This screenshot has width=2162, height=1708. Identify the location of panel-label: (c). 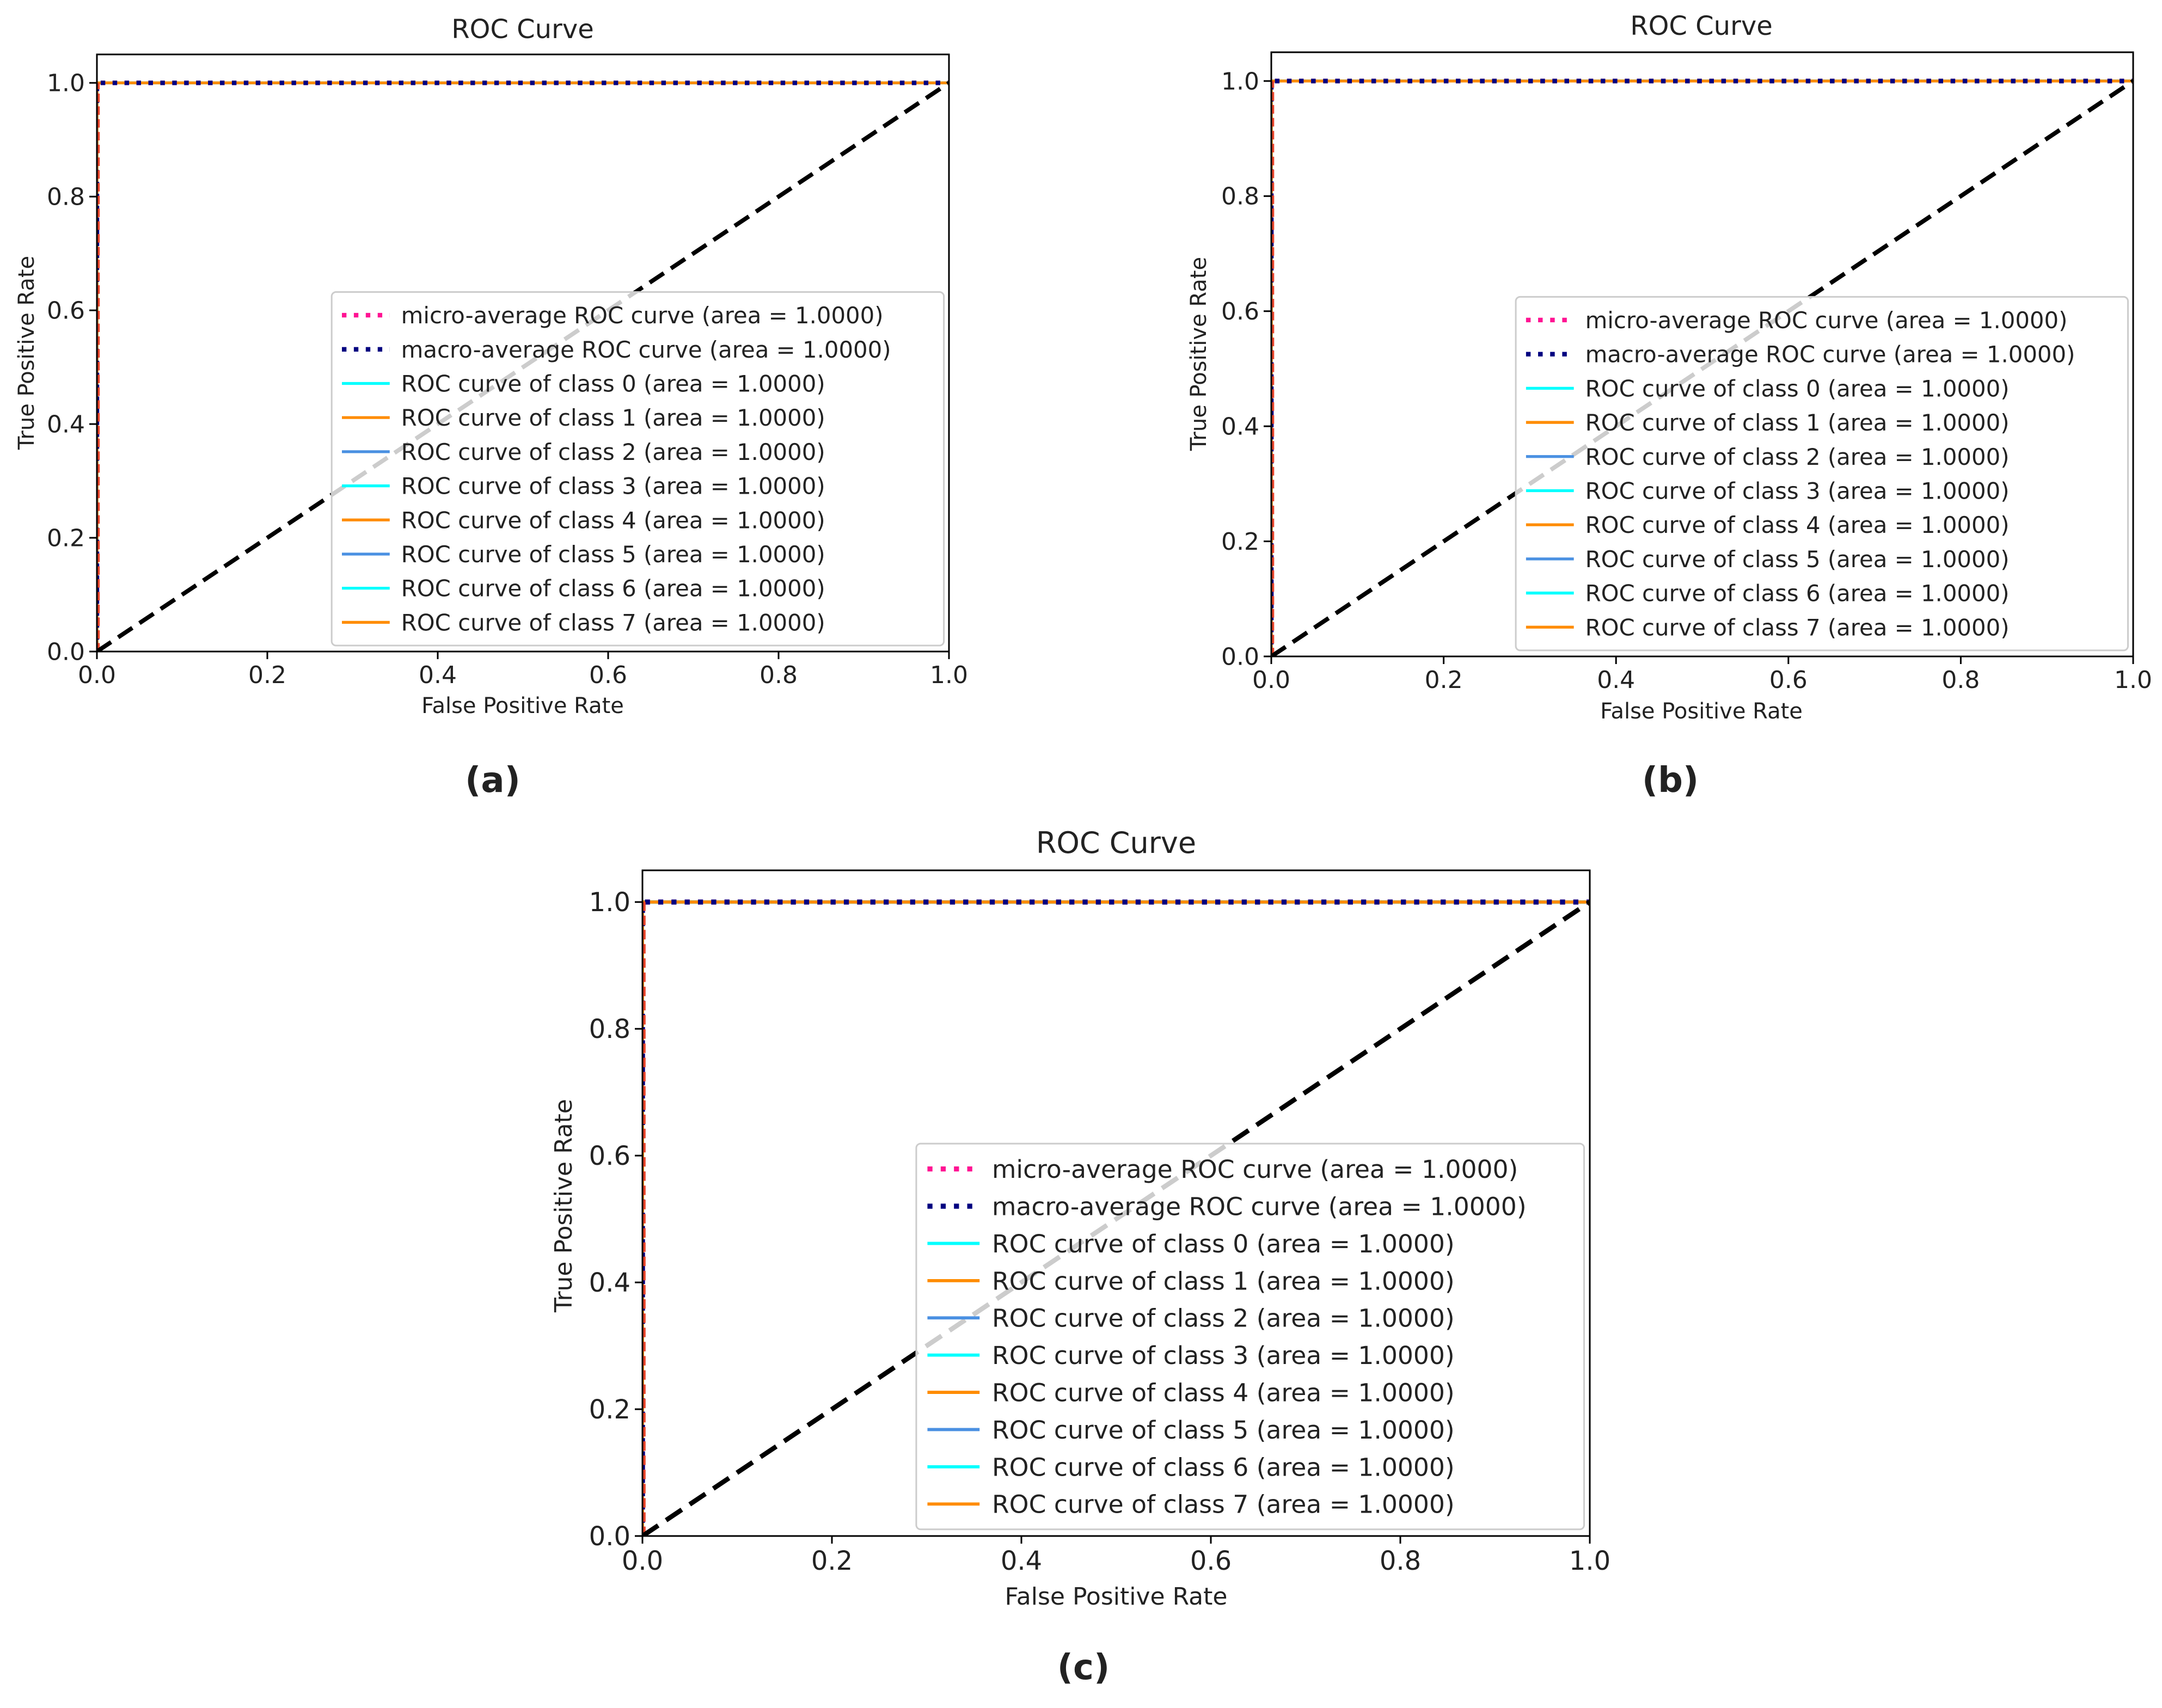
(1083, 1668).